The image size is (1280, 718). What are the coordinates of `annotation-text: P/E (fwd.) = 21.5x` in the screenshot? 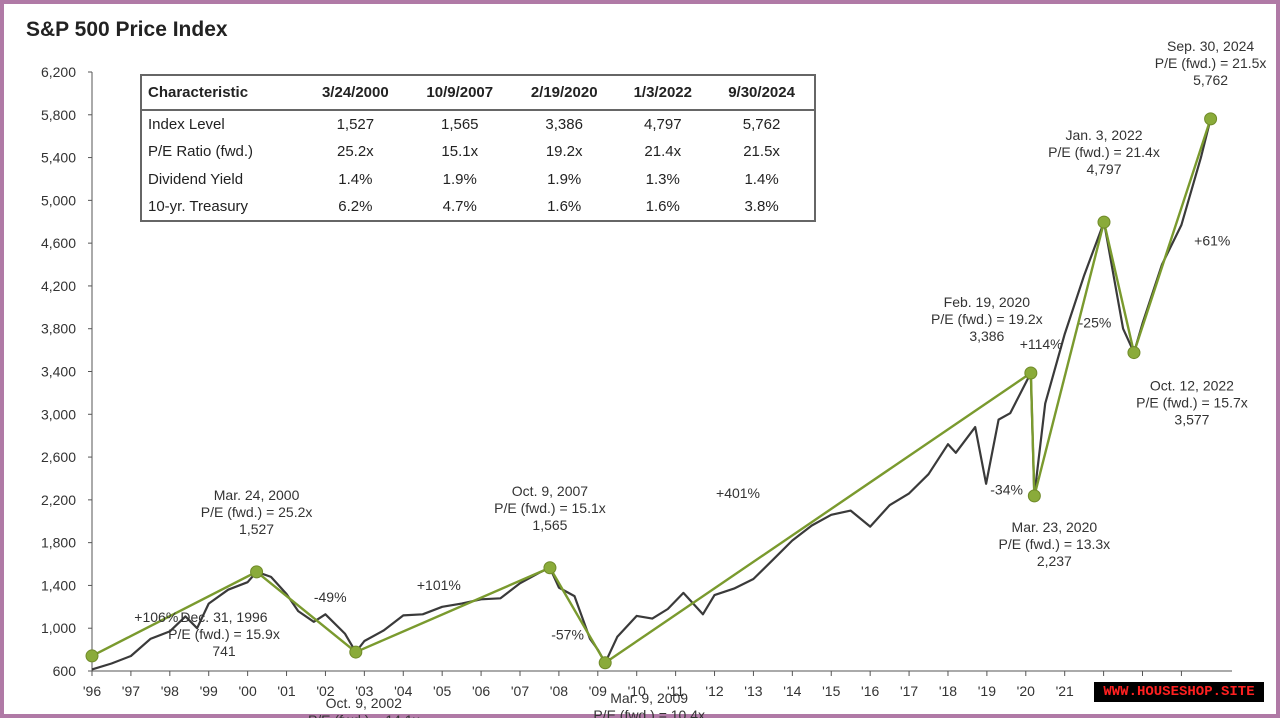 It's located at (1211, 63).